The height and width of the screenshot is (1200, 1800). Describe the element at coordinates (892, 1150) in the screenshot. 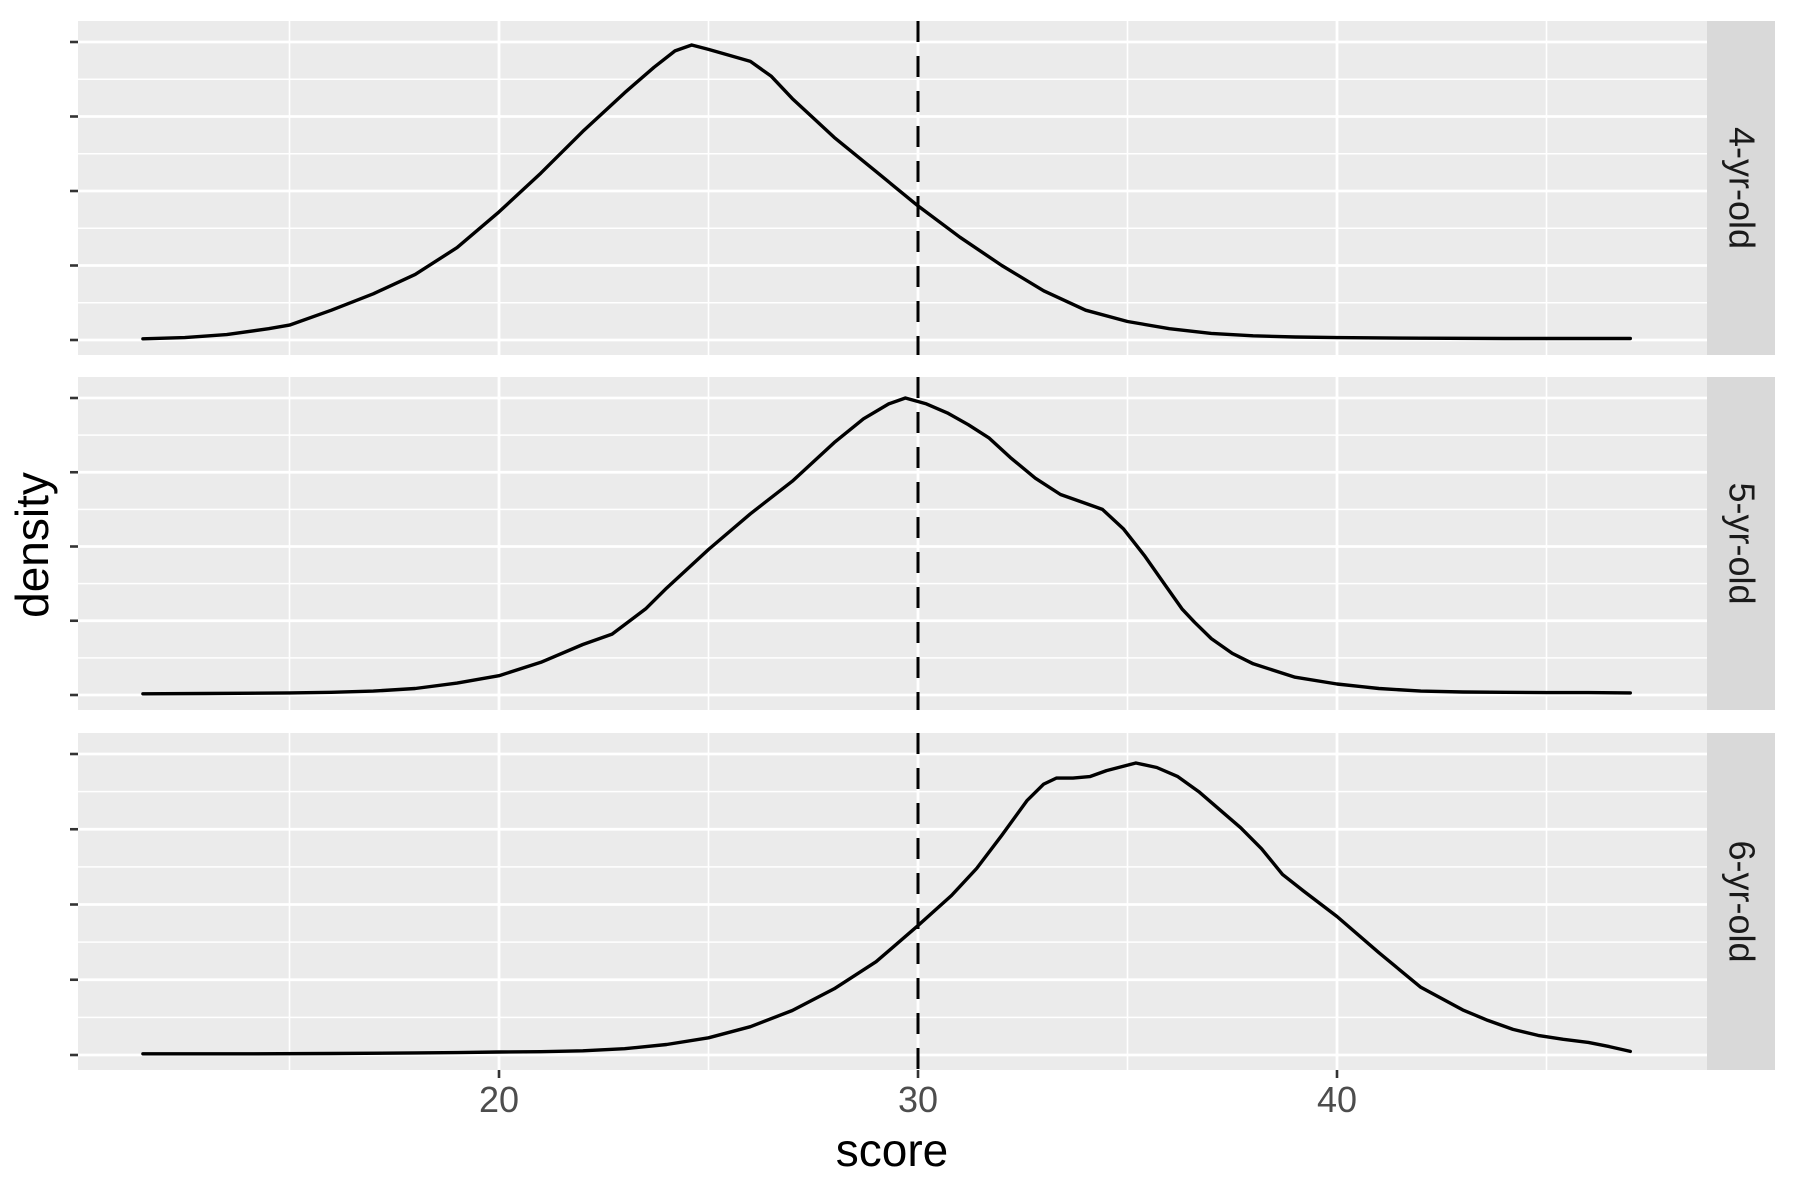

I see `x-axis-title: score` at that location.